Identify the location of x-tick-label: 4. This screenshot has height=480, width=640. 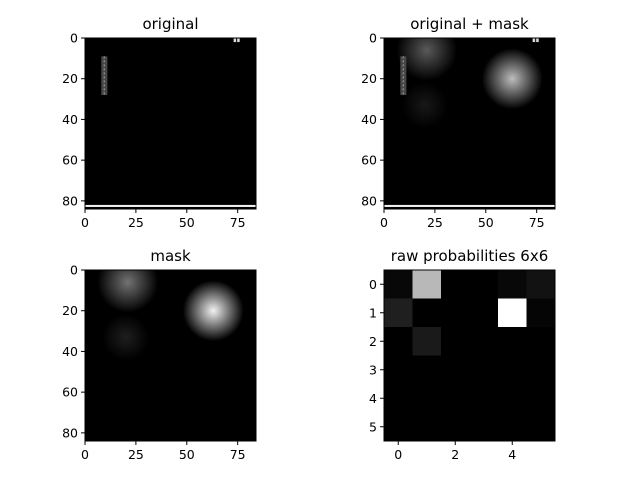
(512, 454).